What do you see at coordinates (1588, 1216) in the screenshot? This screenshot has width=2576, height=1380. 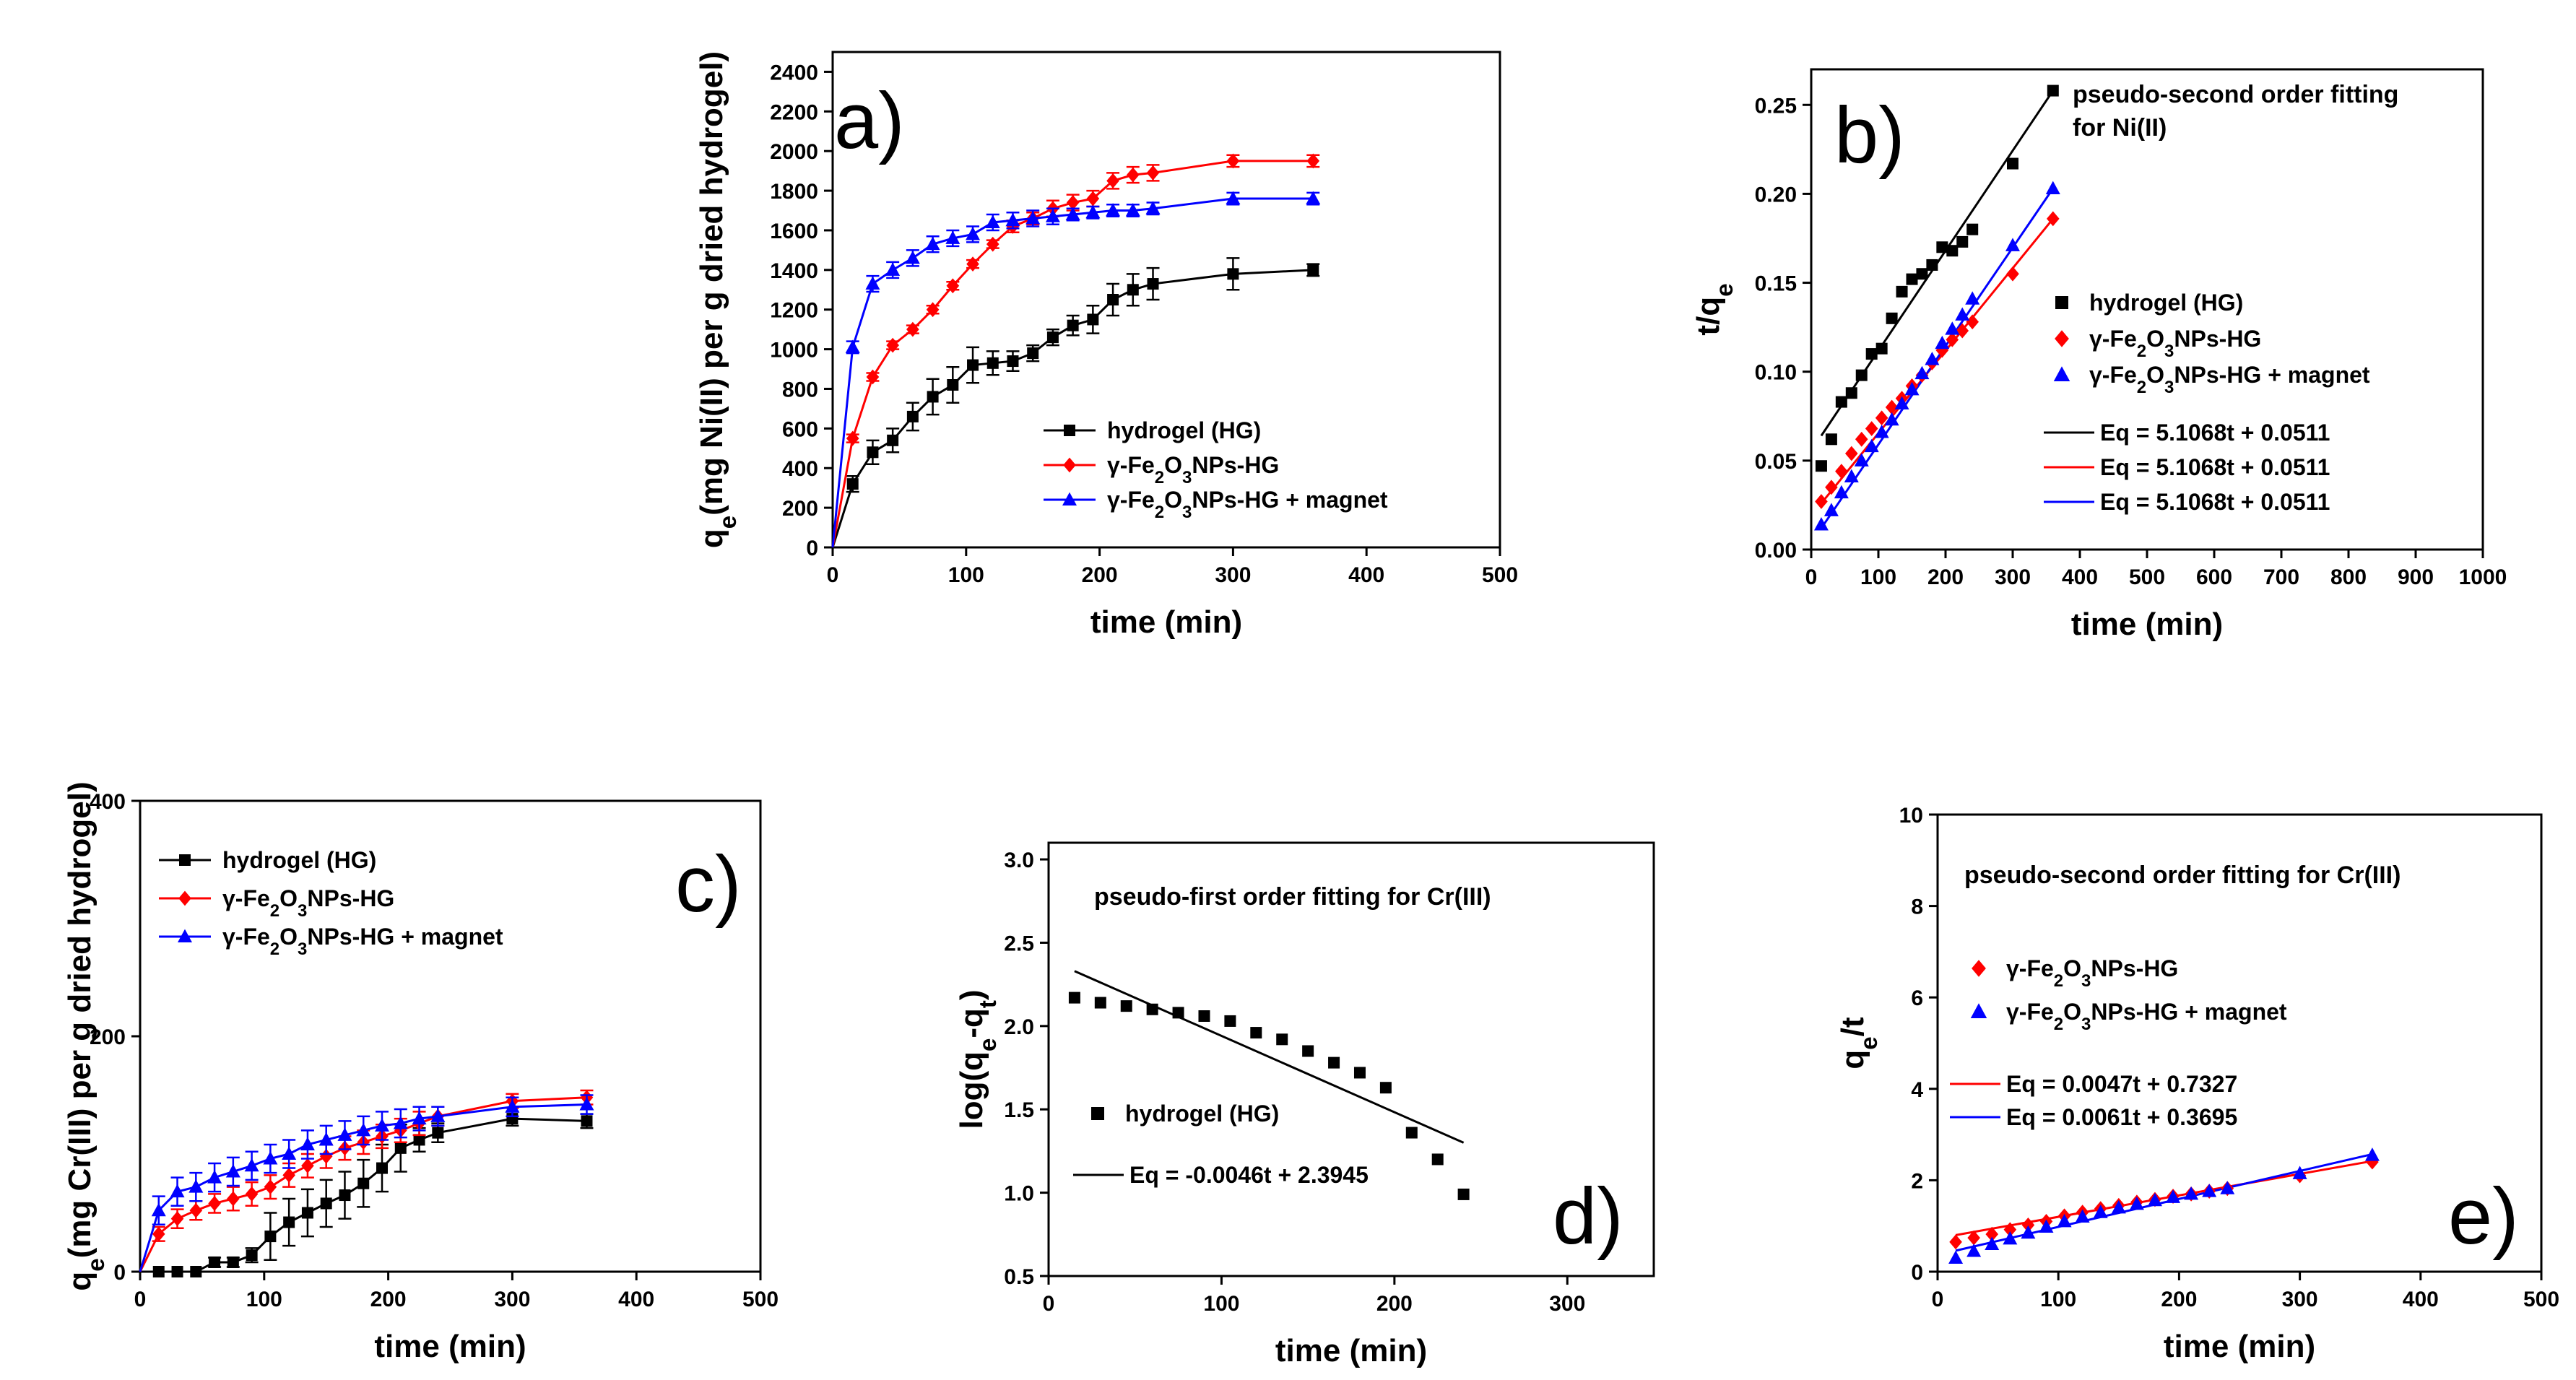 I see `panel-label: d)` at bounding box center [1588, 1216].